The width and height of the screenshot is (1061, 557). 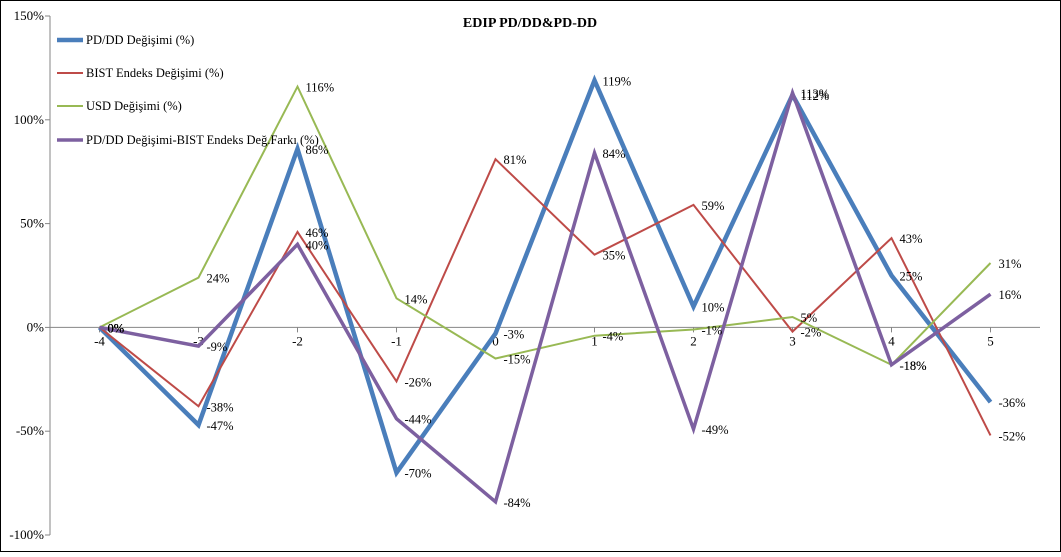 I want to click on data-label: -4%, so click(x=613, y=337).